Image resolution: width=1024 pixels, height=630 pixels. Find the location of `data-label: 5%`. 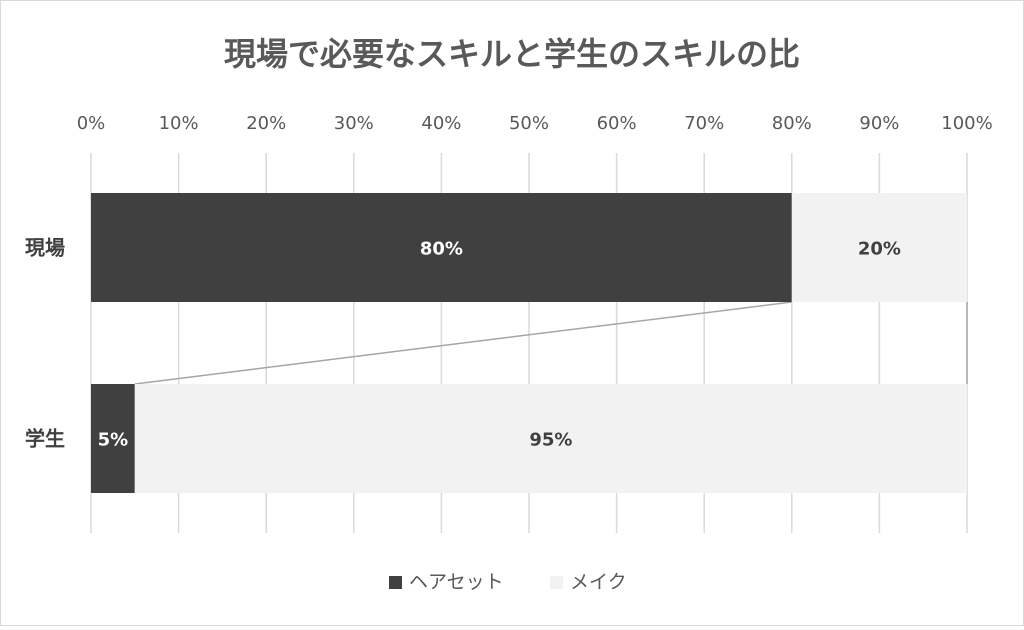

data-label: 5% is located at coordinates (113, 440).